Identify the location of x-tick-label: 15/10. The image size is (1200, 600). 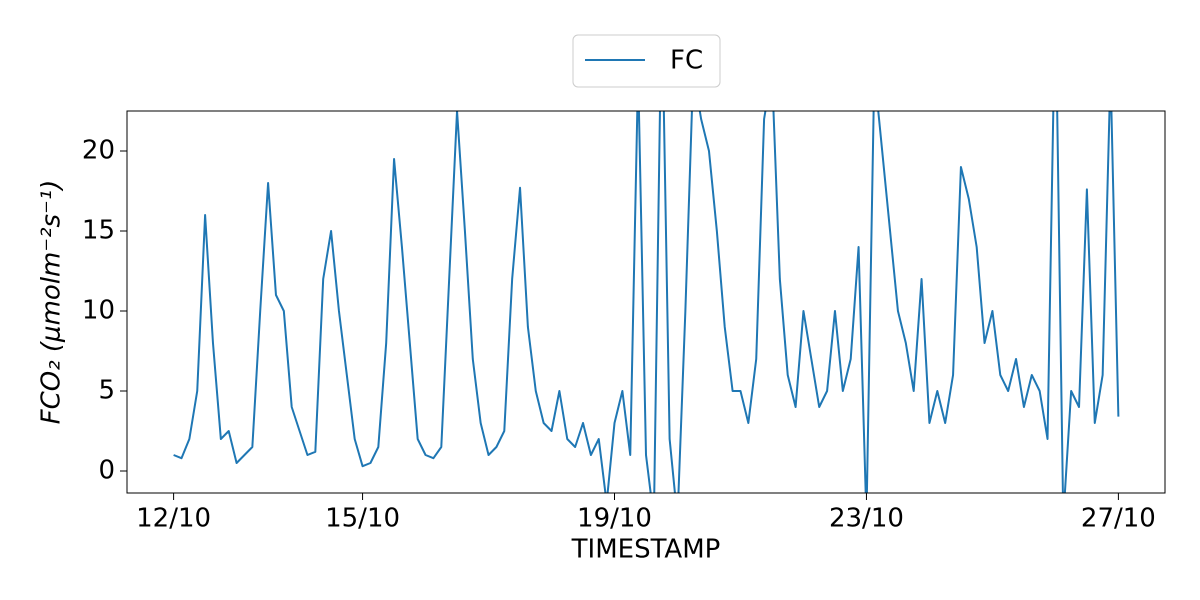
(362, 519).